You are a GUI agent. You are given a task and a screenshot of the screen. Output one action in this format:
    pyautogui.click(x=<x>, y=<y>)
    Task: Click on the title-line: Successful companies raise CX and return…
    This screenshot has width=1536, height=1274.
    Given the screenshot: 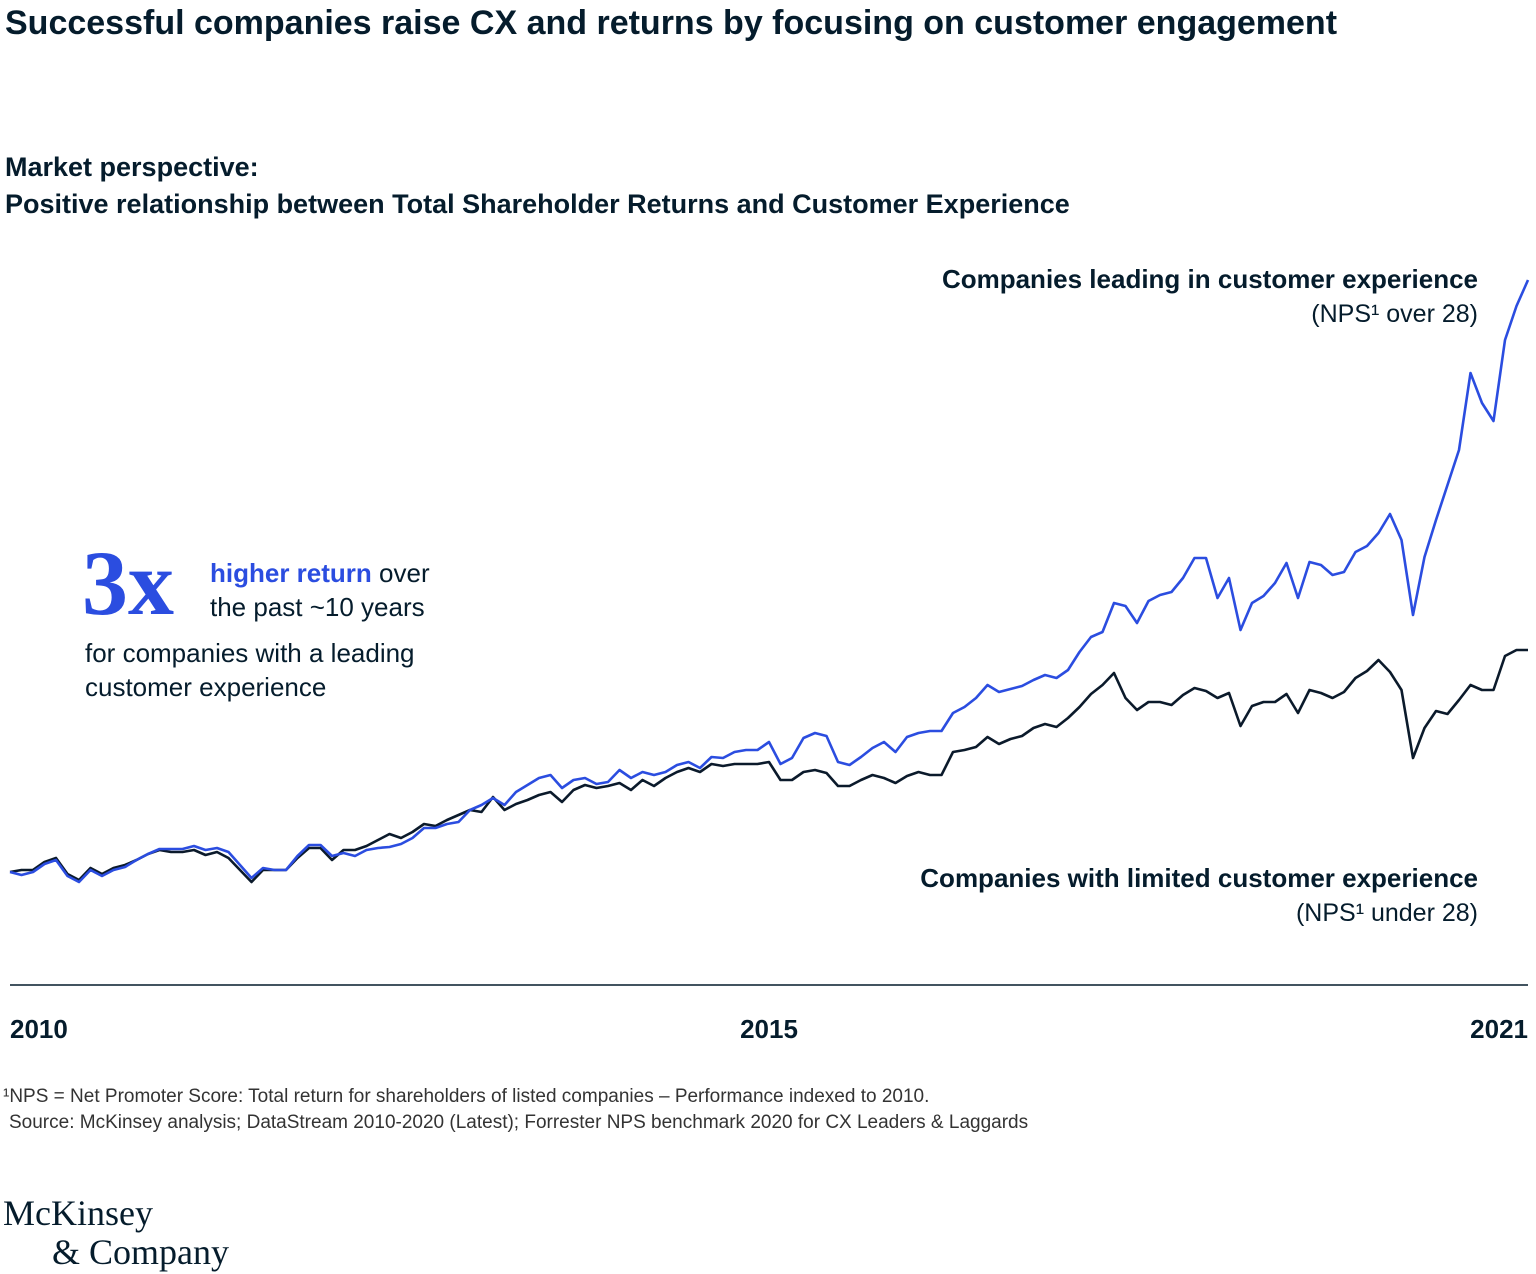 What is the action you would take?
    pyautogui.click(x=671, y=23)
    